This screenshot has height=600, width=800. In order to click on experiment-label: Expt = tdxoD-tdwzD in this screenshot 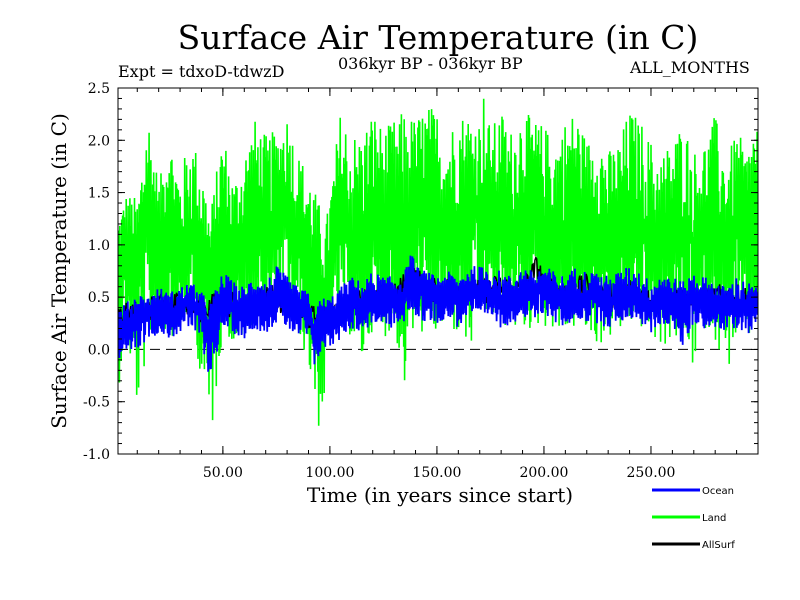, I will do `click(201, 71)`.